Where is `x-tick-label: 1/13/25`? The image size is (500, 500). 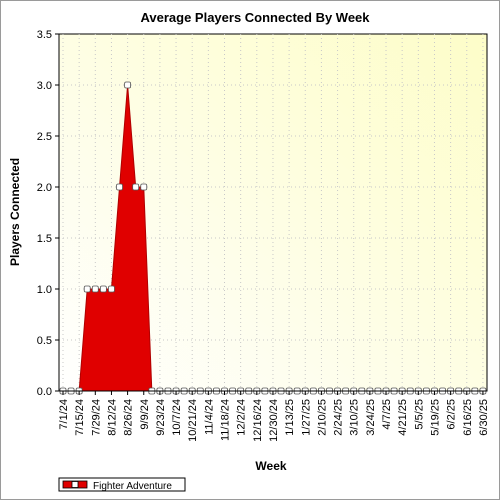
x-tick-label: 1/13/25 is located at coordinates (290, 417).